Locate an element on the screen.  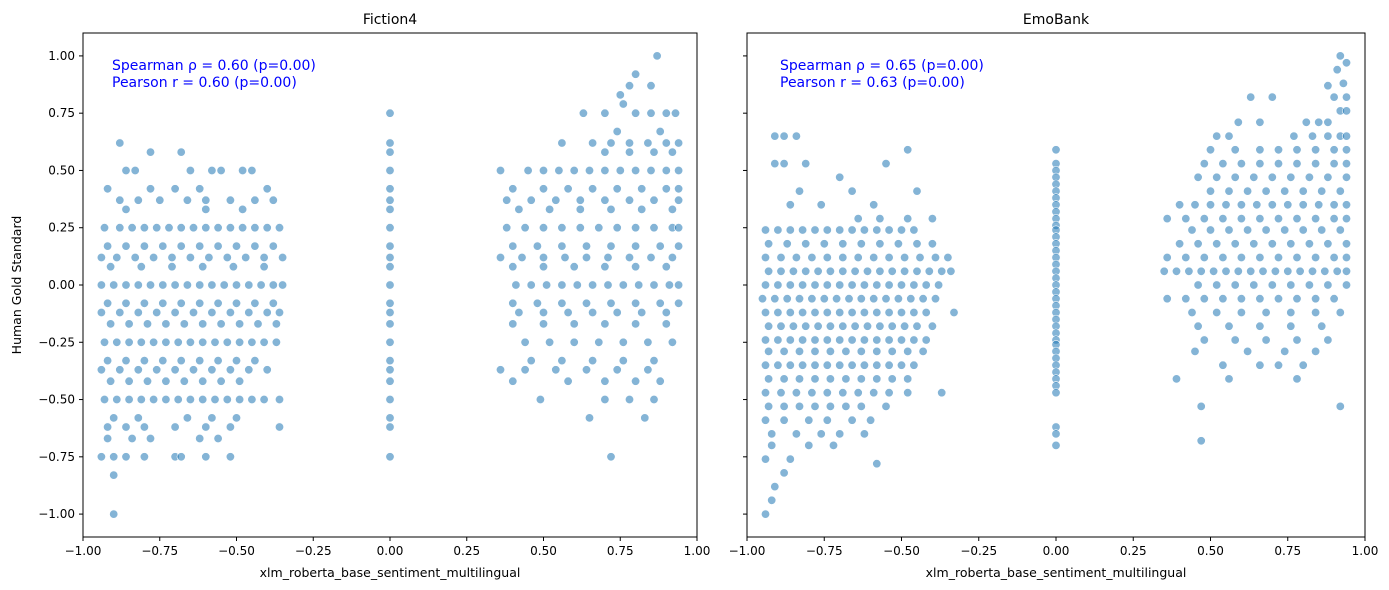
y-axis-label: Human Gold Standard is located at coordinates (16, 285).